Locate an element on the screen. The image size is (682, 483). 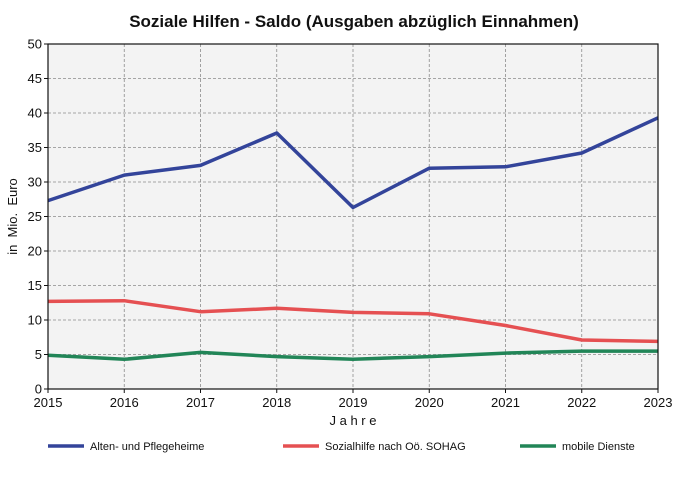
y-tick-label: 50 is located at coordinates (35, 44).